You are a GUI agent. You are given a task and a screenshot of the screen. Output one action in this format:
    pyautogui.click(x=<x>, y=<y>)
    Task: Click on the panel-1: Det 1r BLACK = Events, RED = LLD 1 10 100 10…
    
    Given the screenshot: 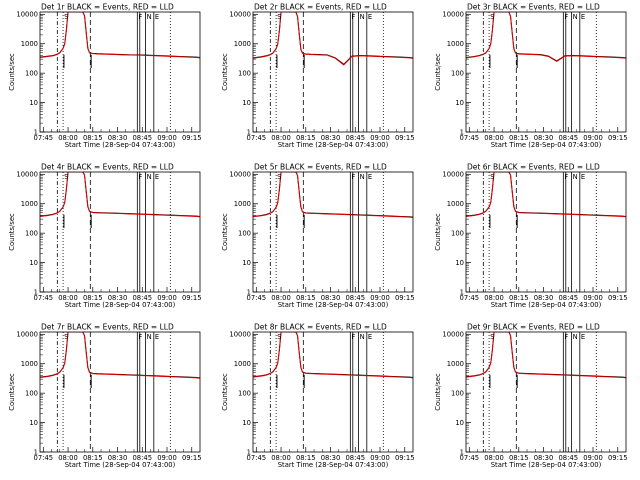 What is the action you would take?
    pyautogui.click(x=105, y=76)
    